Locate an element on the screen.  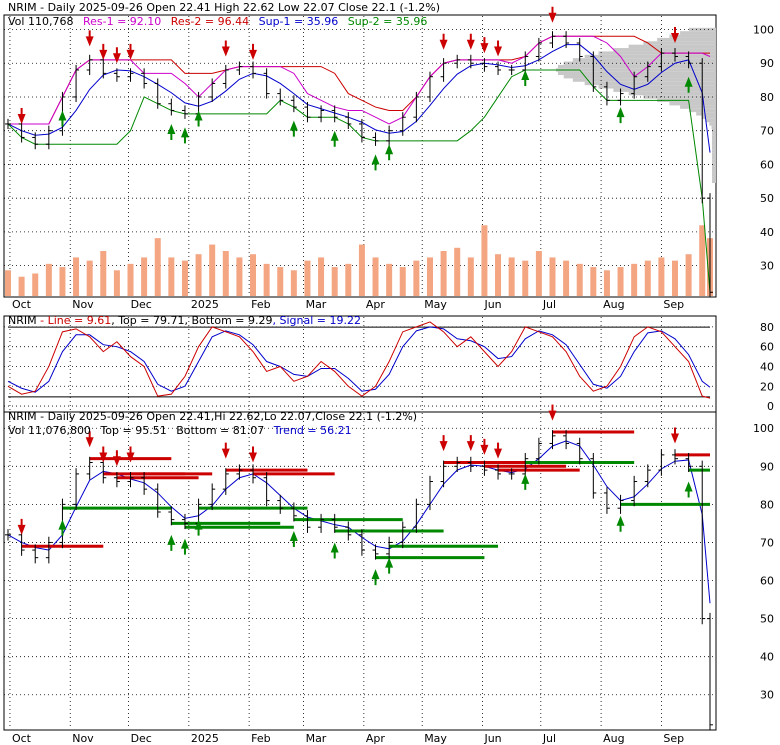
res1-line is located at coordinates (359, 80).